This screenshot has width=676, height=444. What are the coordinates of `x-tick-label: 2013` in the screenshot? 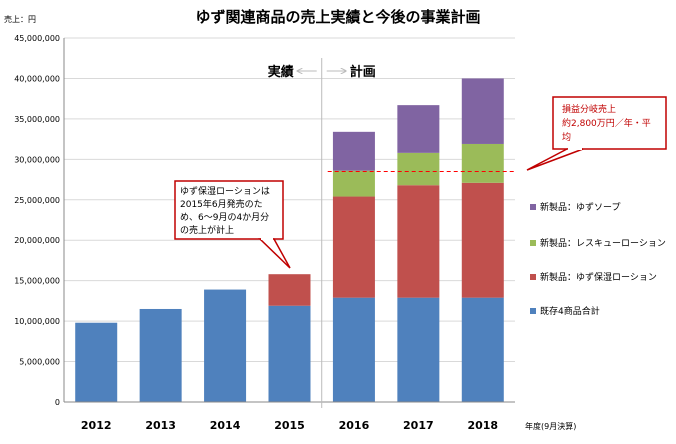 It's located at (160, 425).